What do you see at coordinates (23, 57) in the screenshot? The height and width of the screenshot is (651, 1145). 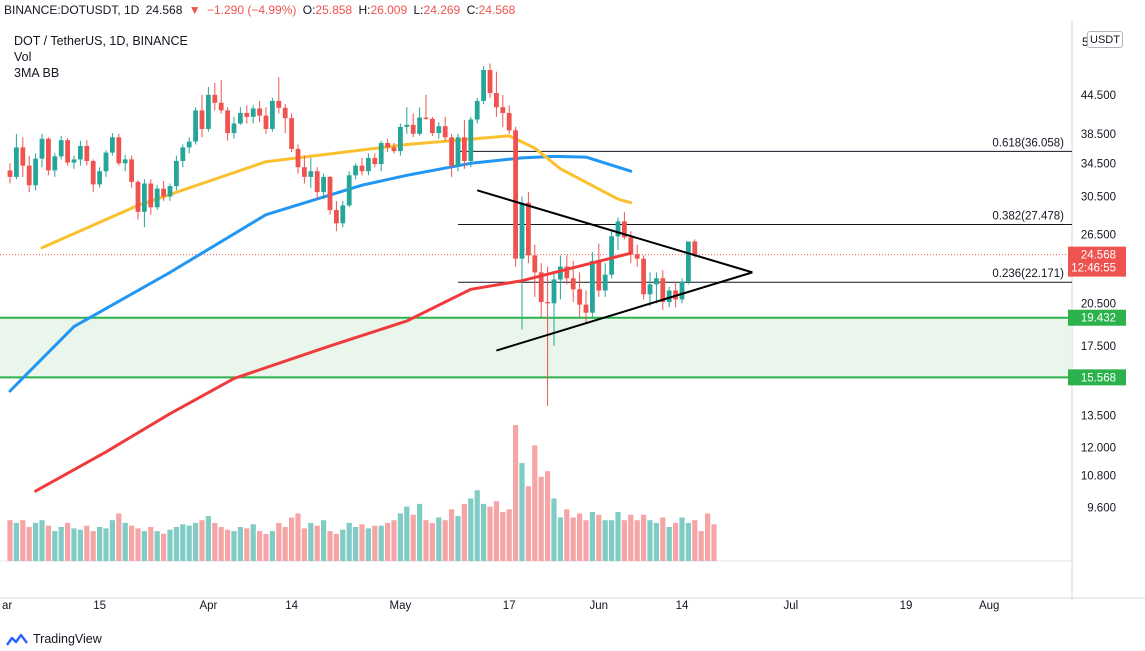 I see `legend-volume: Vol` at bounding box center [23, 57].